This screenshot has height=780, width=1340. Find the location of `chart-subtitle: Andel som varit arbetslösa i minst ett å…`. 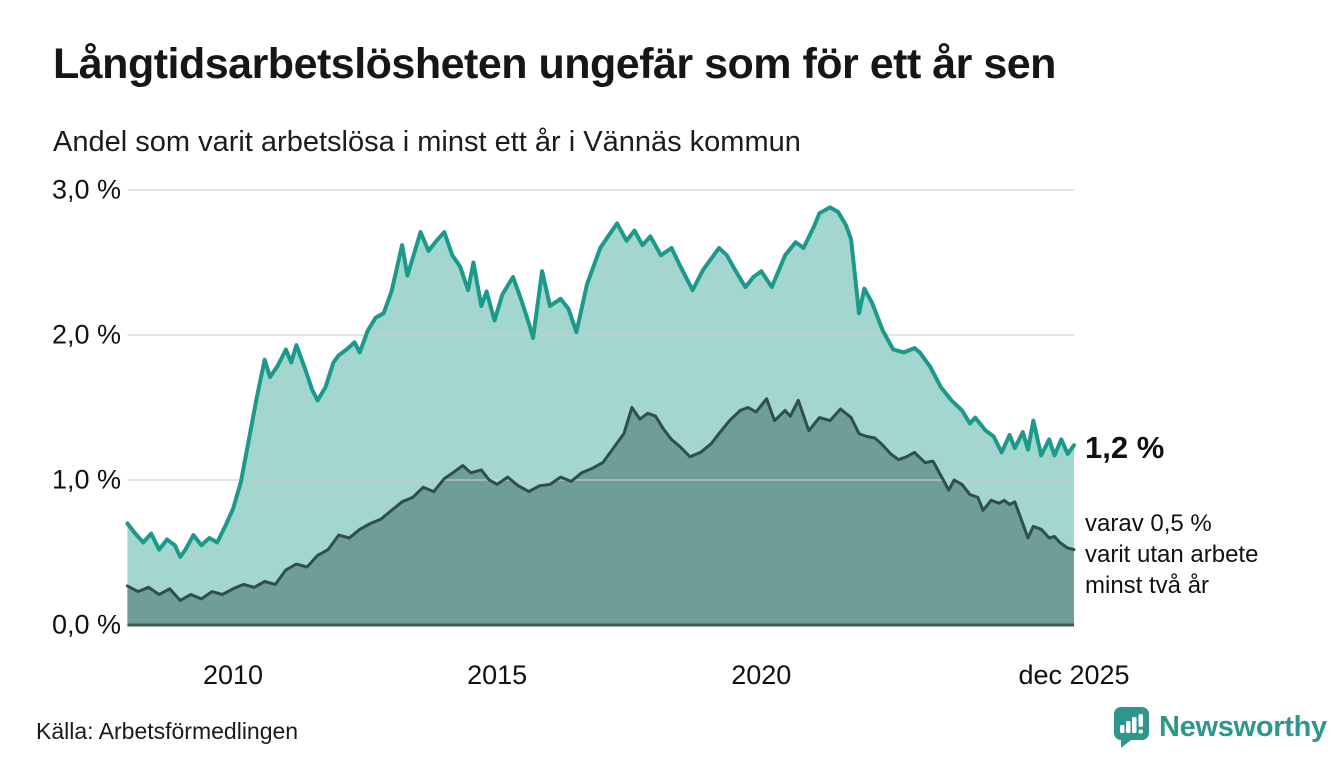

chart-subtitle: Andel som varit arbetslösa i minst ett å… is located at coordinates (427, 142).